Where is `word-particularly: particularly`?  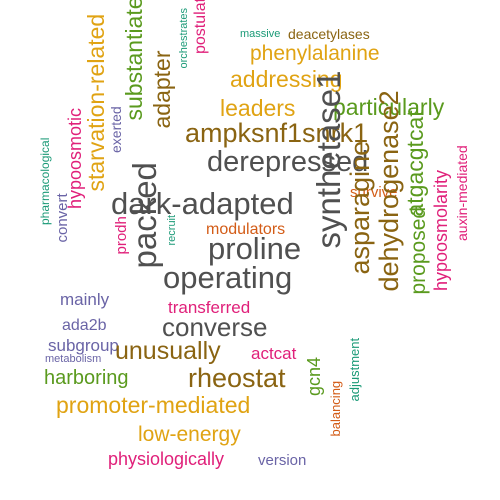 word-particularly: particularly is located at coordinates (389, 107).